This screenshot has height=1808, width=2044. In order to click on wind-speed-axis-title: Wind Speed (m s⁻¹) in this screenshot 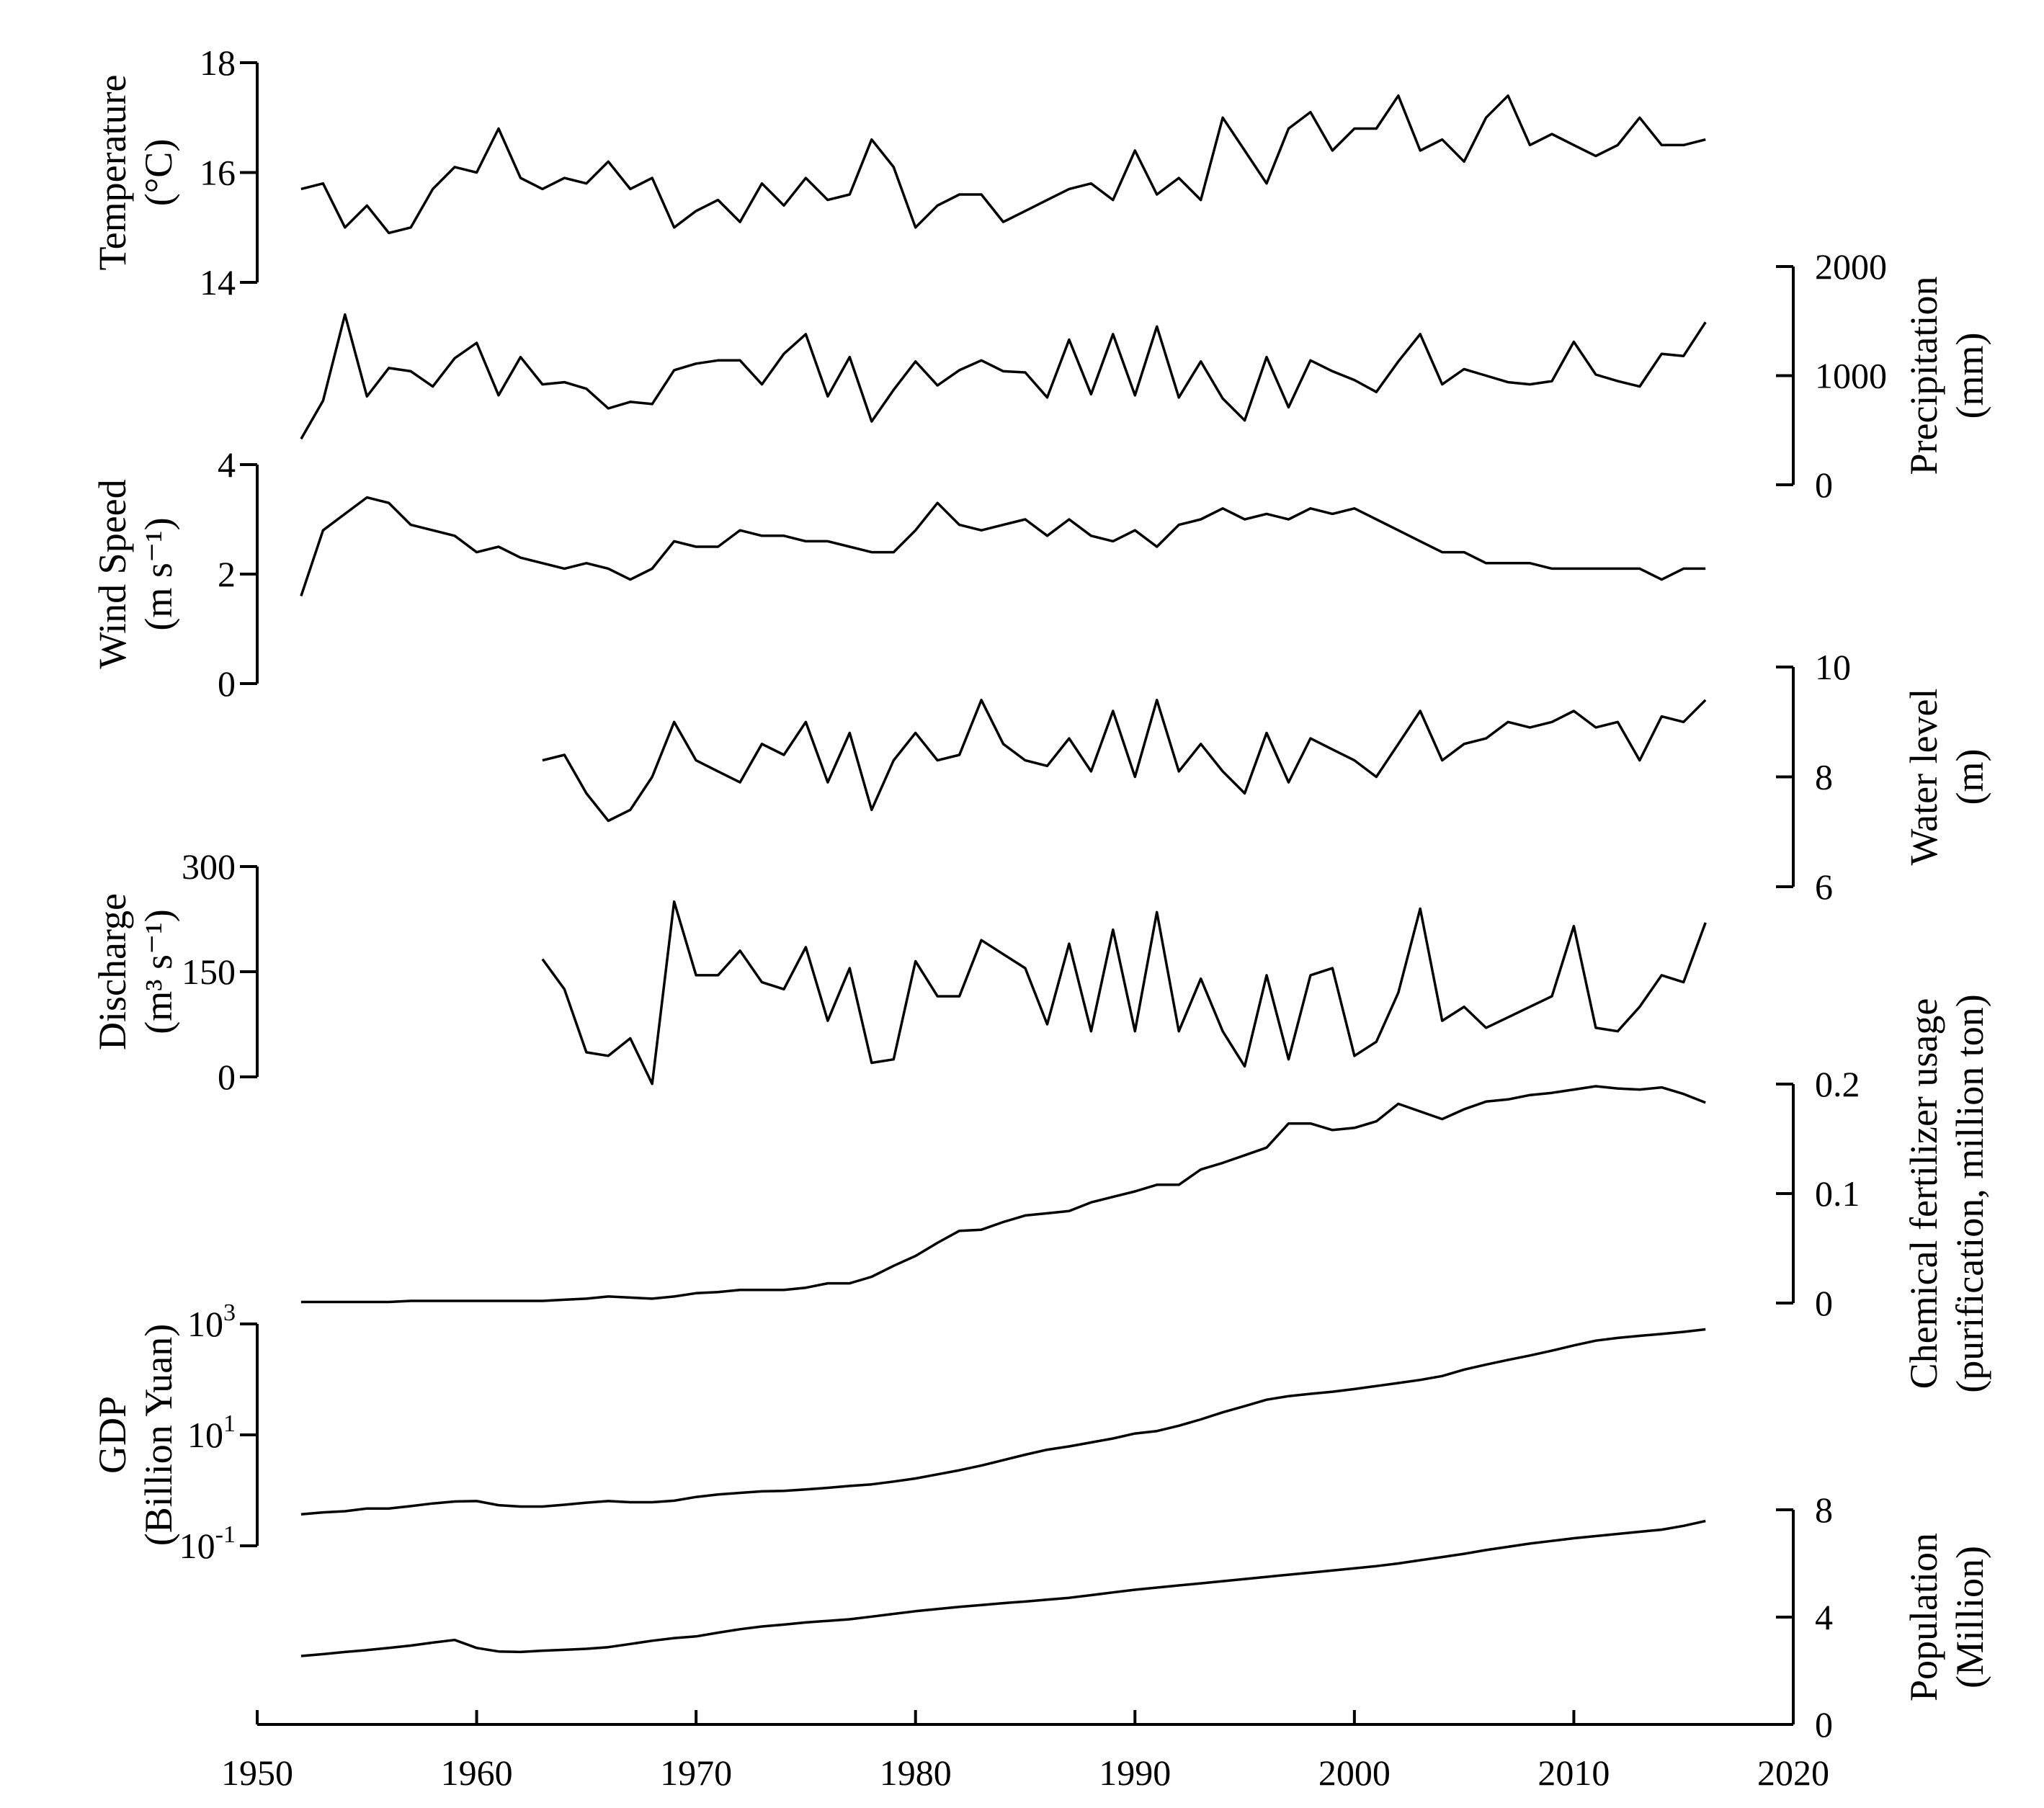, I will do `click(135, 573)`.